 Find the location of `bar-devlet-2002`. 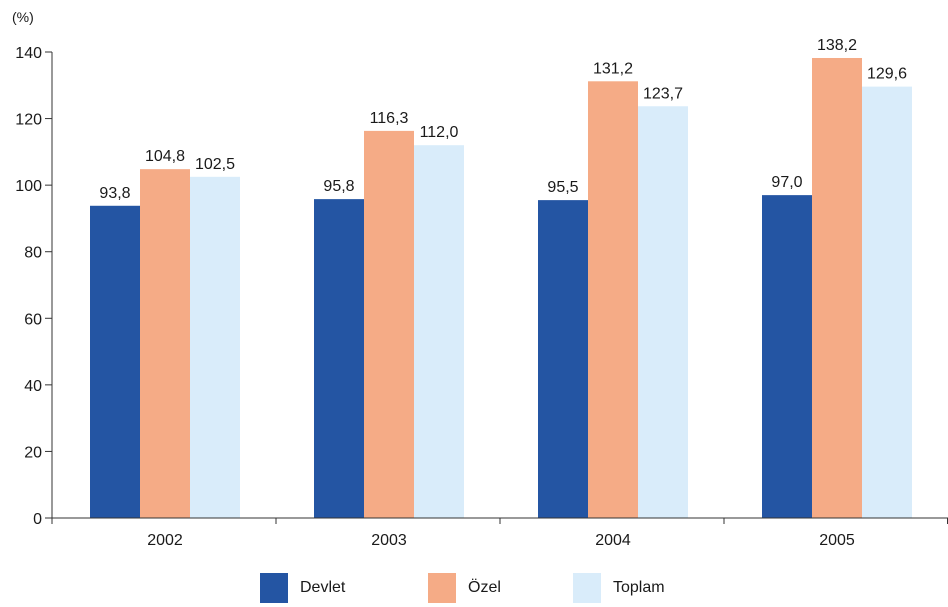

bar-devlet-2002 is located at coordinates (115, 361).